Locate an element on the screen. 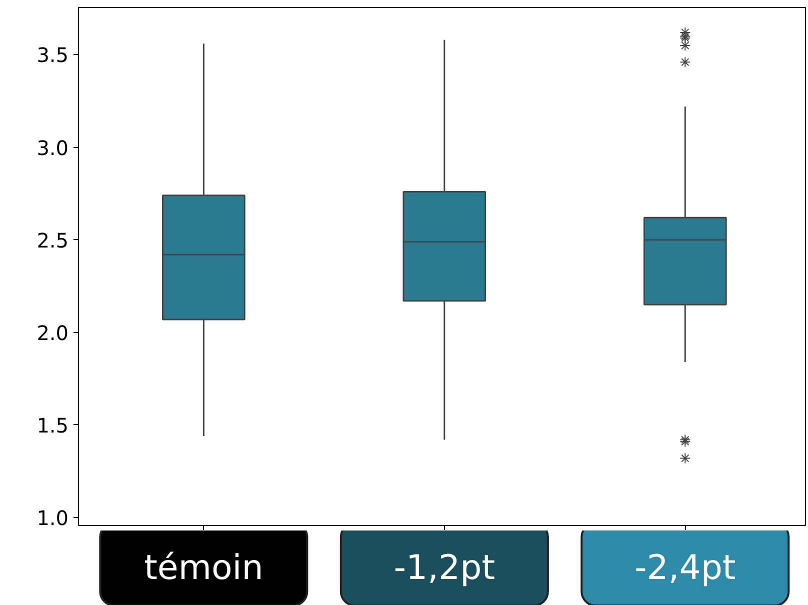 Image resolution: width=808 pixels, height=605 pixels. y-tick-label: 3.5 is located at coordinates (52, 55).